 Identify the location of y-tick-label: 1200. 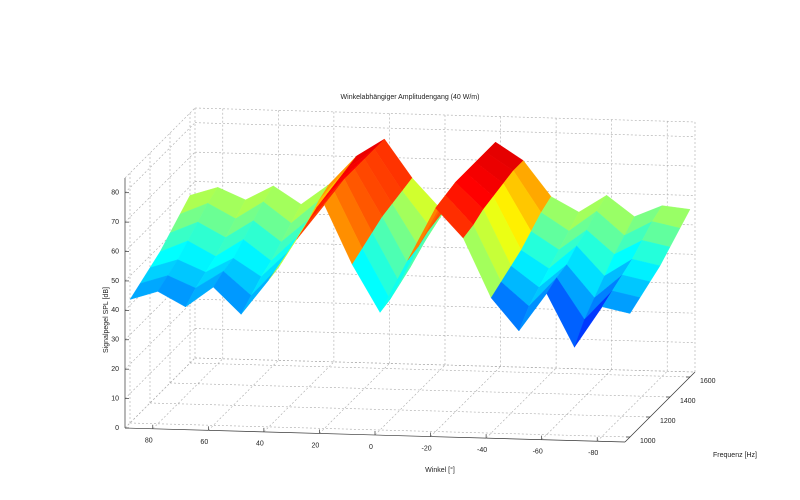
(668, 421).